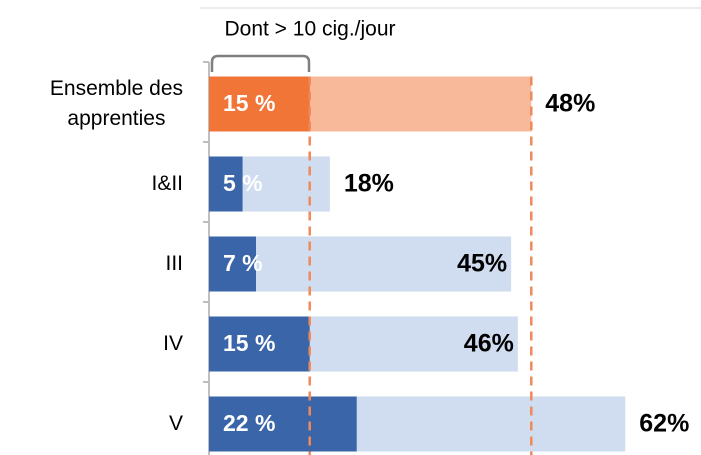  Describe the element at coordinates (260, 63) in the screenshot. I see `bracket` at that location.